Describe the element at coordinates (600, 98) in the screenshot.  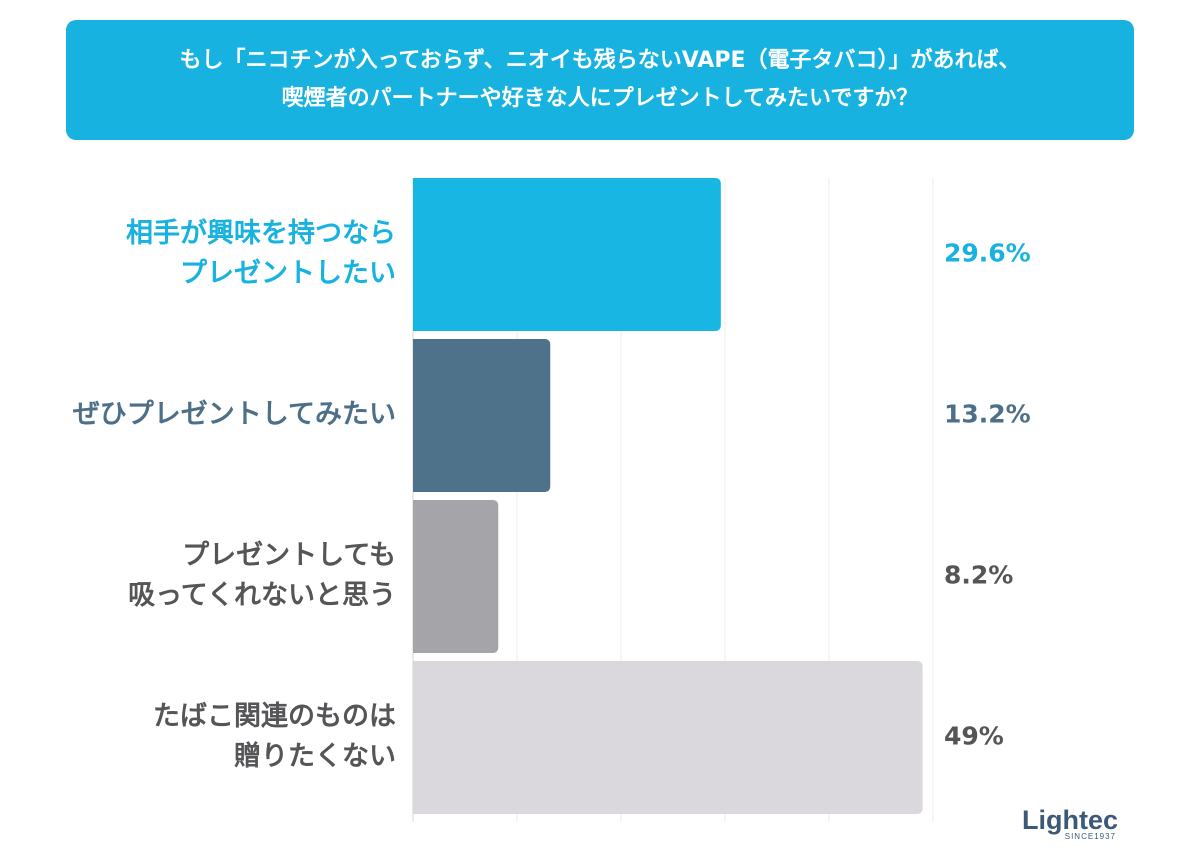
I see `question-line-2: 喫煙者のパートナーや好きな人にプレゼントしてみたいですか？` at that location.